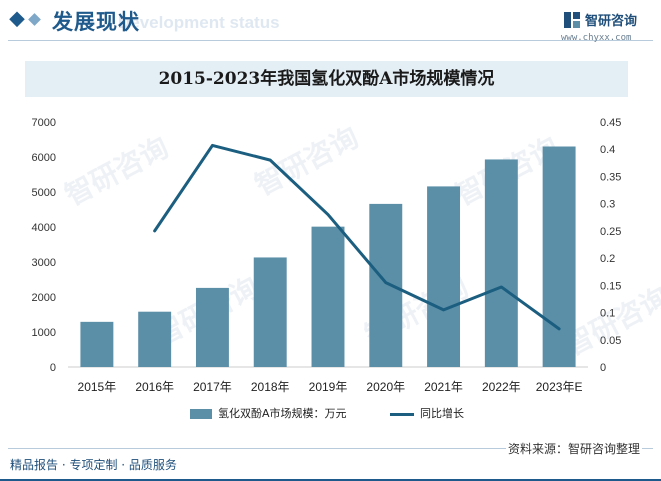  Describe the element at coordinates (559, 387) in the screenshot. I see `x-tick-label: 2023年E` at that location.